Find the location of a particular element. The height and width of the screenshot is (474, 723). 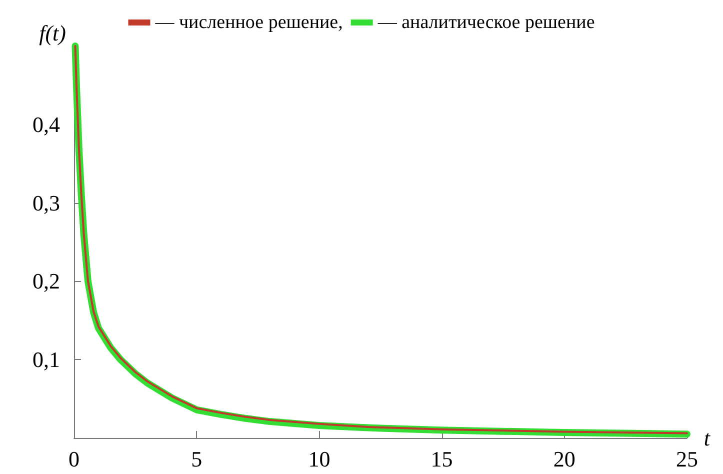

x-tick-label: 10 is located at coordinates (319, 459).